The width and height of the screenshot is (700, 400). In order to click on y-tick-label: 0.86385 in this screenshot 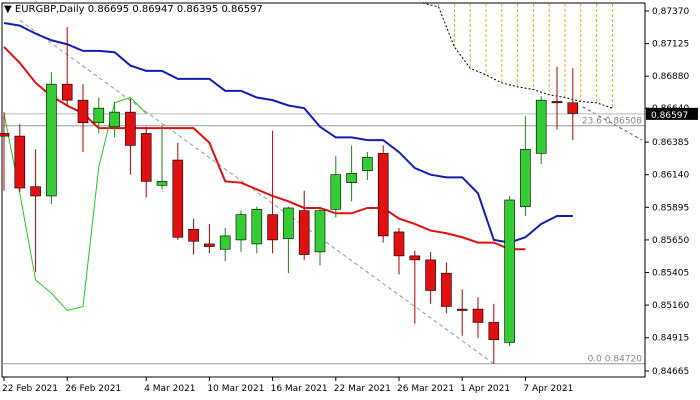, I will do `click(670, 143)`.